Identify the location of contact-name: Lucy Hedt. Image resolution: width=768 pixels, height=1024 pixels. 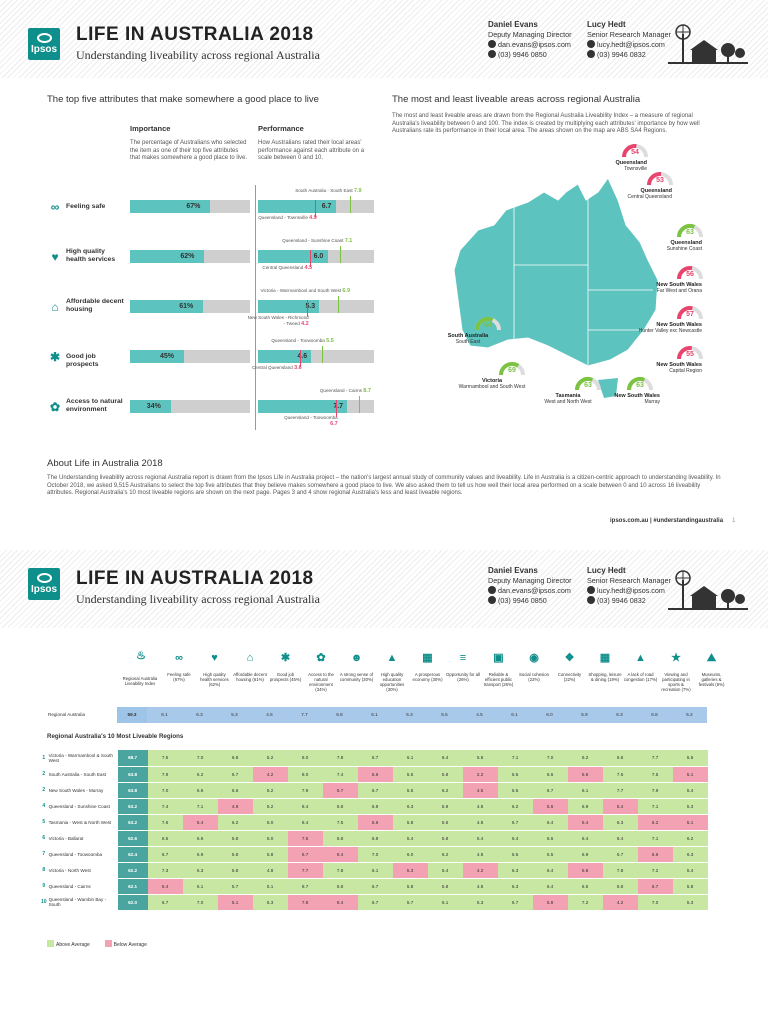
(606, 570).